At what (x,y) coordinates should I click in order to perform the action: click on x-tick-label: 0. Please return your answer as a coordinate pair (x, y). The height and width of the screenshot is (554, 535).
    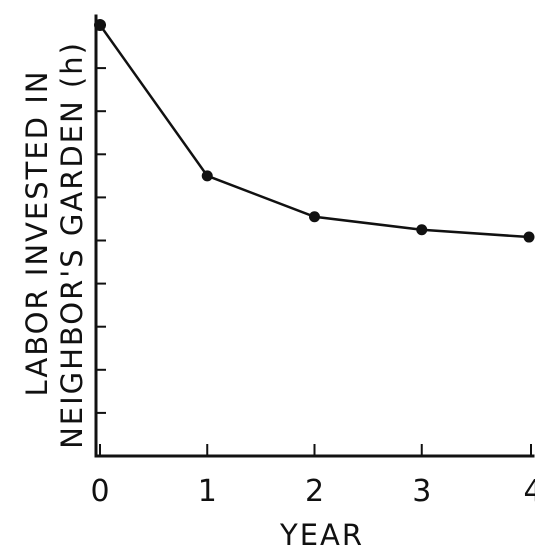
    Looking at the image, I should click on (99, 491).